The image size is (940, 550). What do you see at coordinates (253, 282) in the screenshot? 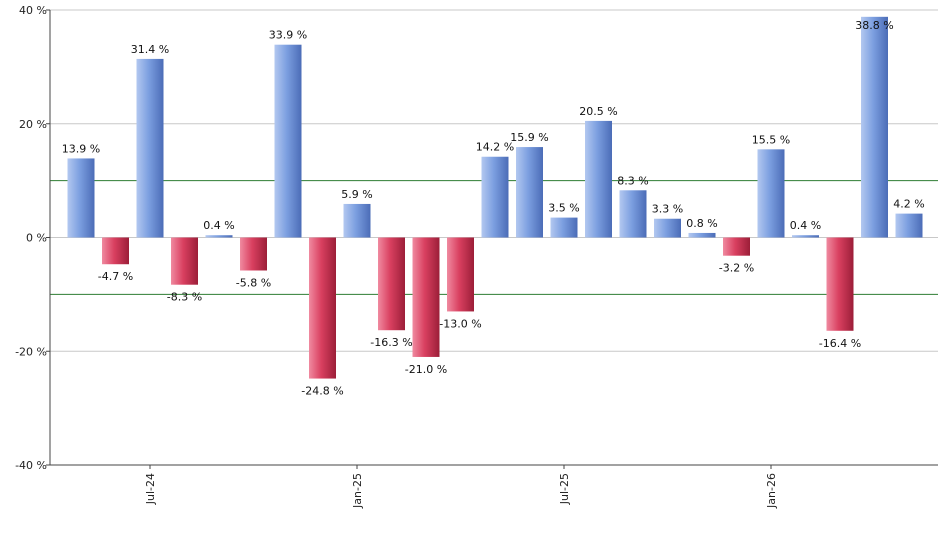
I see `data-label: -5.8 %` at bounding box center [253, 282].